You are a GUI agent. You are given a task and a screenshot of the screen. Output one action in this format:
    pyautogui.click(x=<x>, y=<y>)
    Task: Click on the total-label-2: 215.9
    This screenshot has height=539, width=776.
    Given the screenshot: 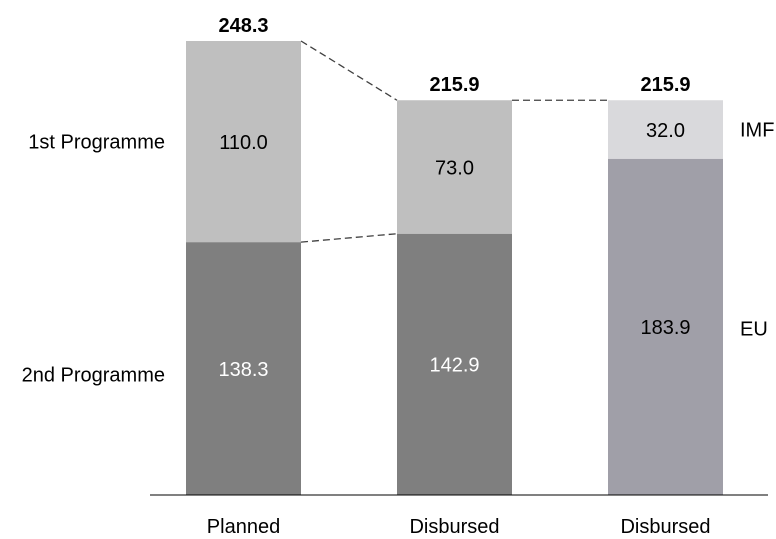 What is the action you would take?
    pyautogui.click(x=454, y=85)
    